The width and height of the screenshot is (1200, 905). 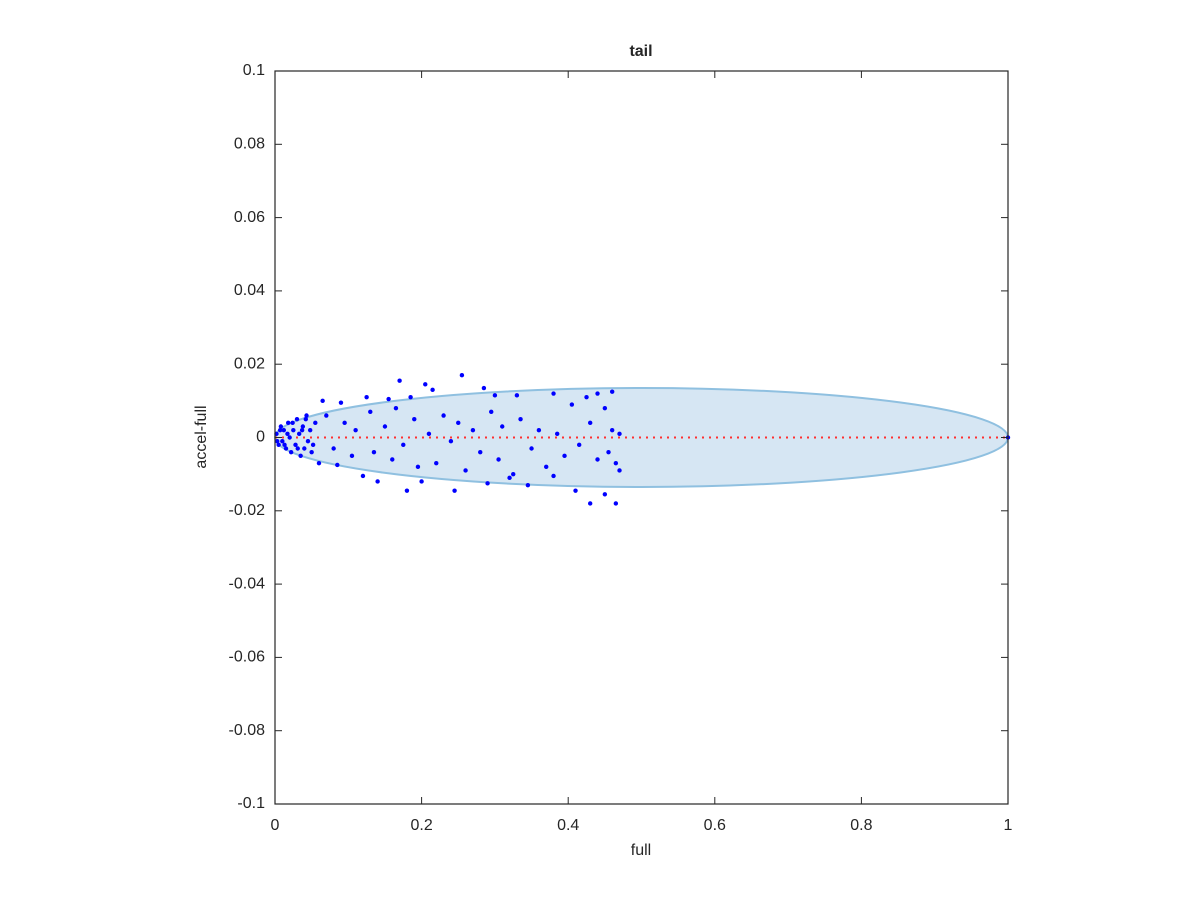 I want to click on y-tick-label: -0.06, so click(x=247, y=657).